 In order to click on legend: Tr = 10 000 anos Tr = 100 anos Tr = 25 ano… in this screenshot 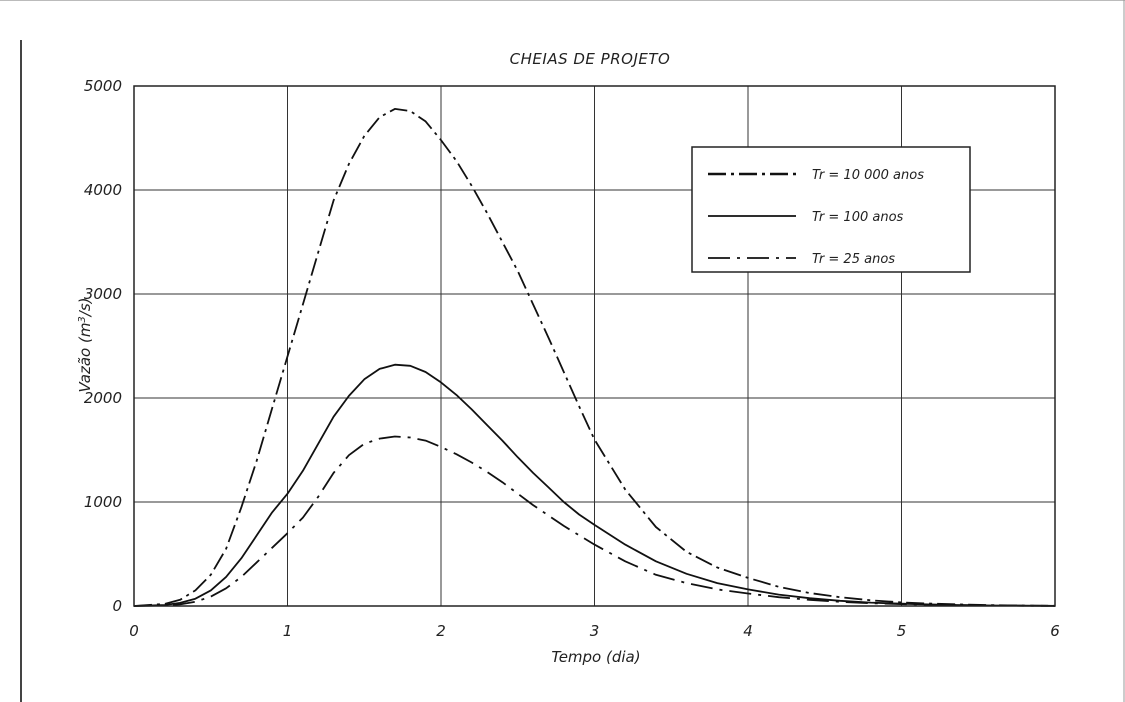, I will do `click(831, 209)`.